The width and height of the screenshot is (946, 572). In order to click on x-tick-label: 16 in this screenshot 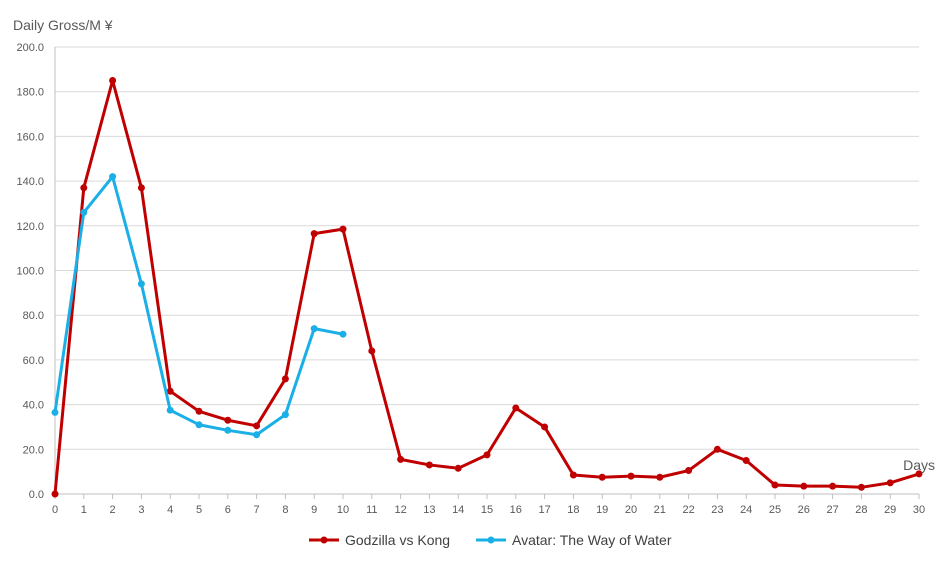, I will do `click(516, 510)`.